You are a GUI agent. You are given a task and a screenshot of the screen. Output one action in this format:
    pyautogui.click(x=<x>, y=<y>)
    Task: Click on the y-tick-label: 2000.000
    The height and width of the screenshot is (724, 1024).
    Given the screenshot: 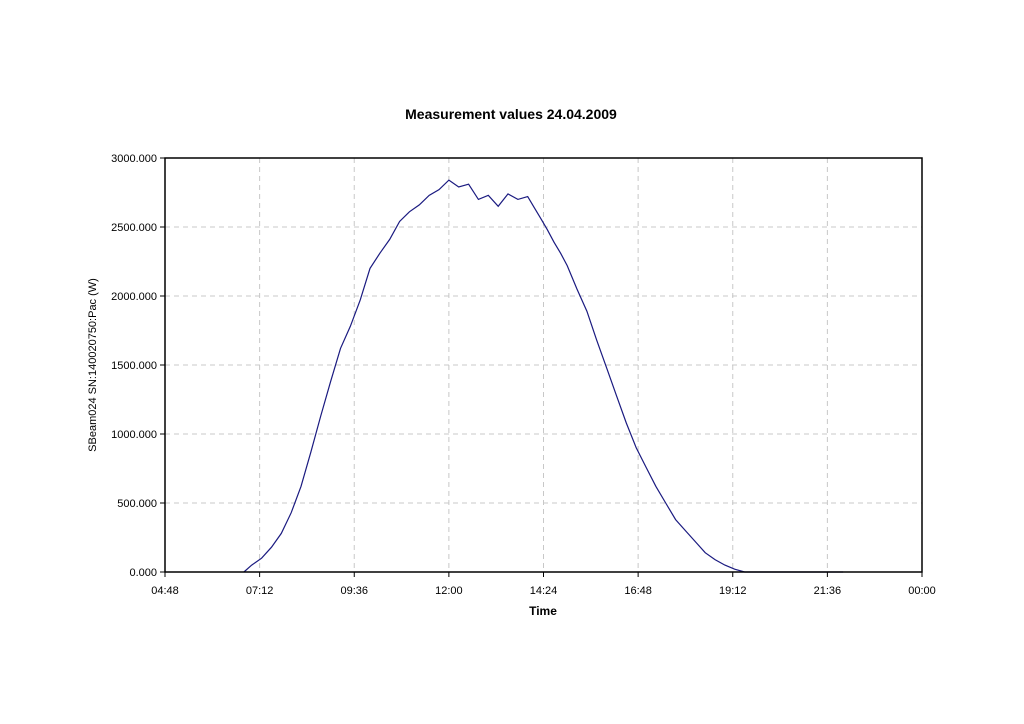 What is the action you would take?
    pyautogui.click(x=134, y=297)
    